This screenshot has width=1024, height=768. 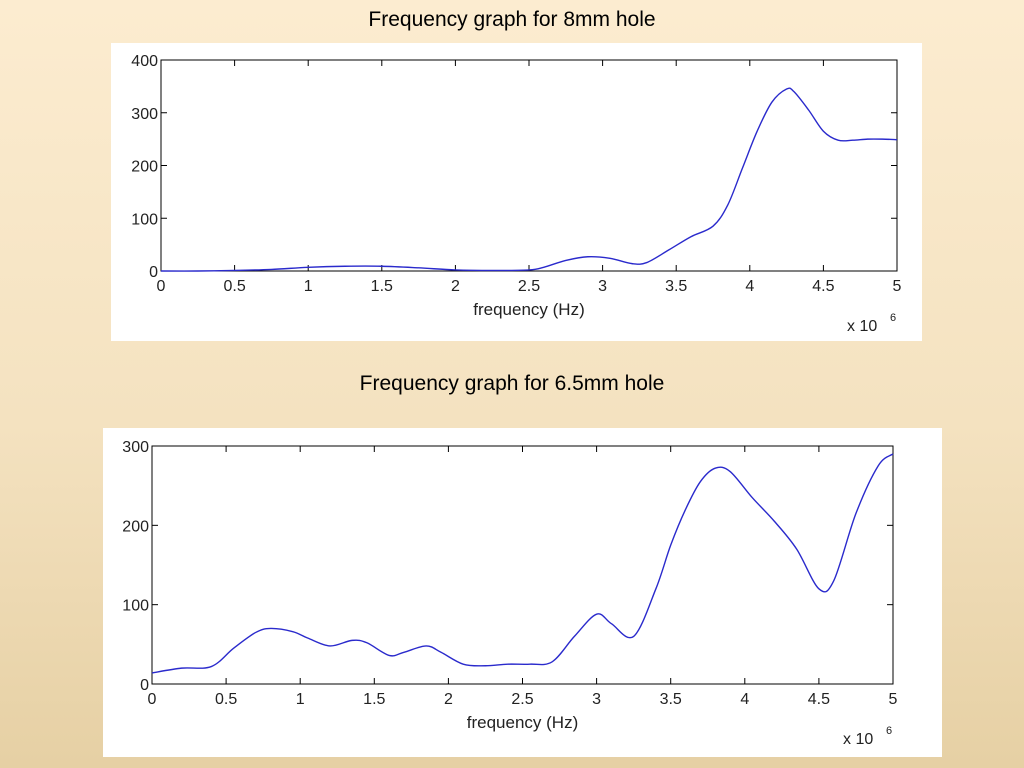 What do you see at coordinates (529, 286) in the screenshot?
I see `chart-1-x-tick-label: 2.5` at bounding box center [529, 286].